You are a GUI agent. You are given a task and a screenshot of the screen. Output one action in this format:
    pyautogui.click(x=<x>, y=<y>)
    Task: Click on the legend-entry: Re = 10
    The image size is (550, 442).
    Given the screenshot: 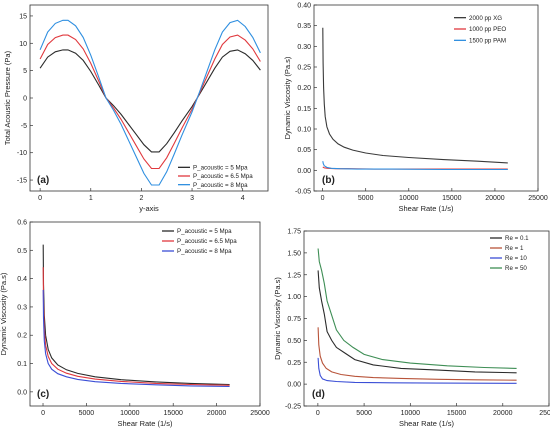 What is the action you would take?
    pyautogui.click(x=516, y=258)
    